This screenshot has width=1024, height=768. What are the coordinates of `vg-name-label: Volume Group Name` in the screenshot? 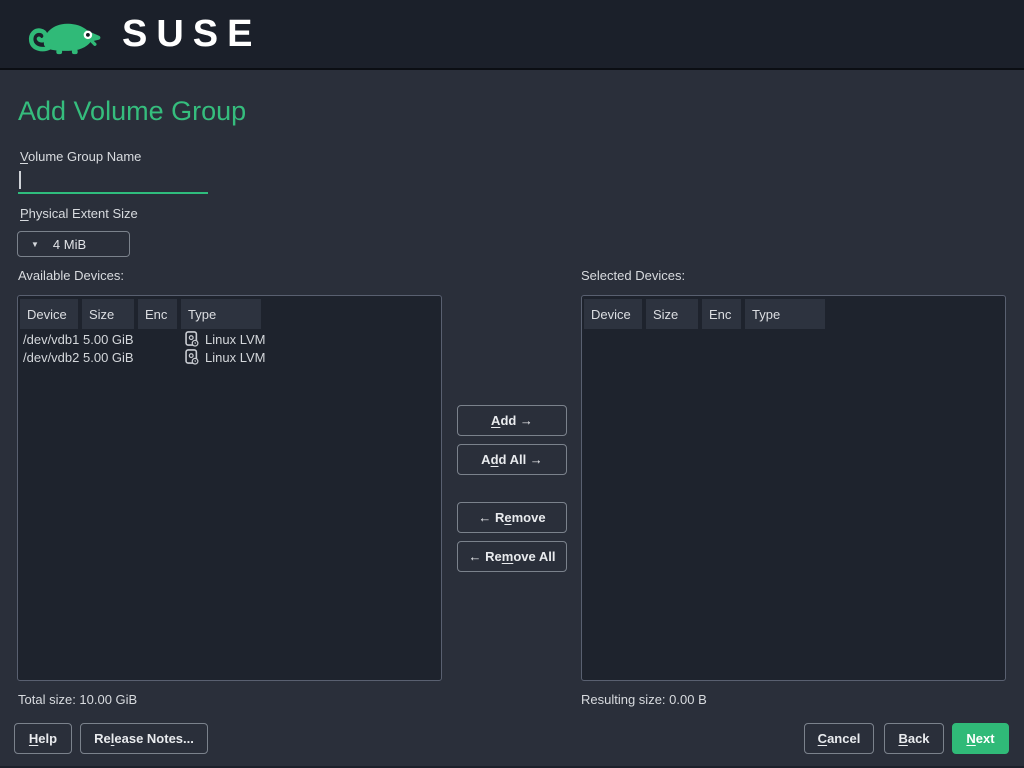 It's located at (81, 156).